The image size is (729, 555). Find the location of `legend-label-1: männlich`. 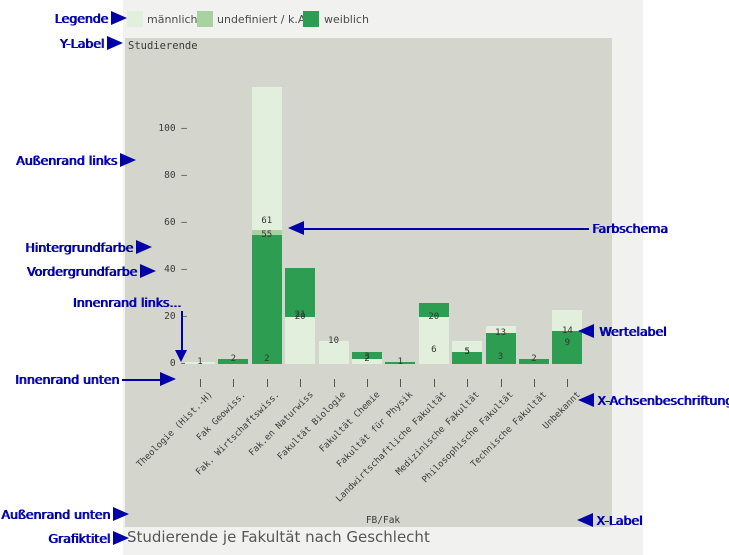

legend-label-1: männlich is located at coordinates (172, 19).